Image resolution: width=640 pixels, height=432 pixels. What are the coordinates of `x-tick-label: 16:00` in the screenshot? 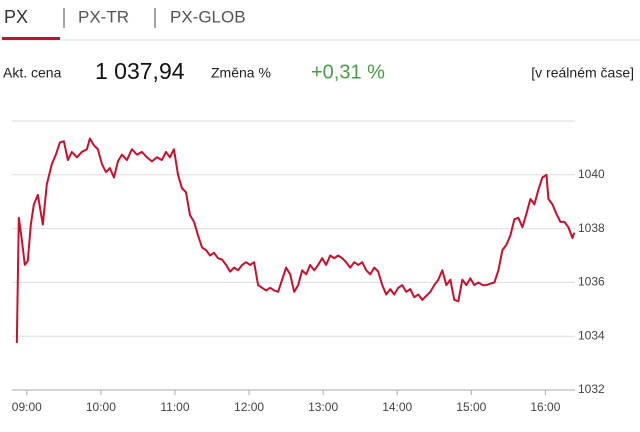 It's located at (545, 407).